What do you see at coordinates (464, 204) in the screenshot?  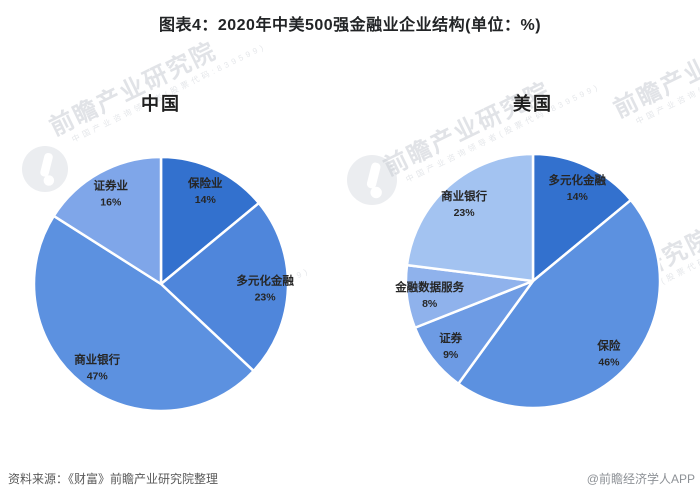 I see `slice-label: 商业银行 23%` at bounding box center [464, 204].